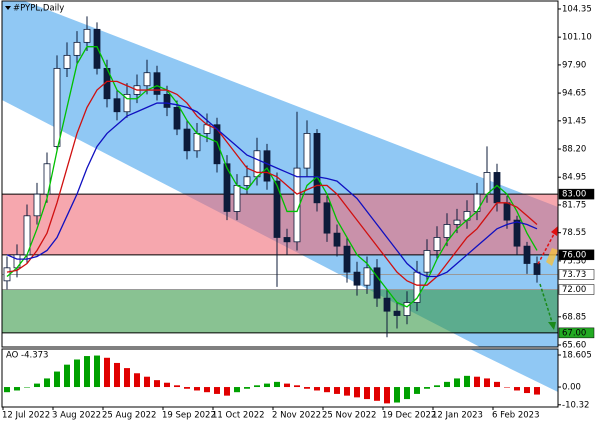 The image size is (596, 425). I want to click on arrow-up, so click(546, 249).